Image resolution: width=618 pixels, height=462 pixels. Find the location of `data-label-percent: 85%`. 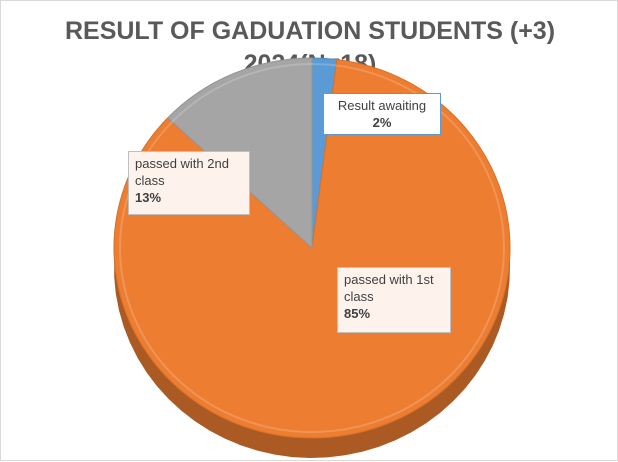

data-label-percent: 85% is located at coordinates (357, 313).